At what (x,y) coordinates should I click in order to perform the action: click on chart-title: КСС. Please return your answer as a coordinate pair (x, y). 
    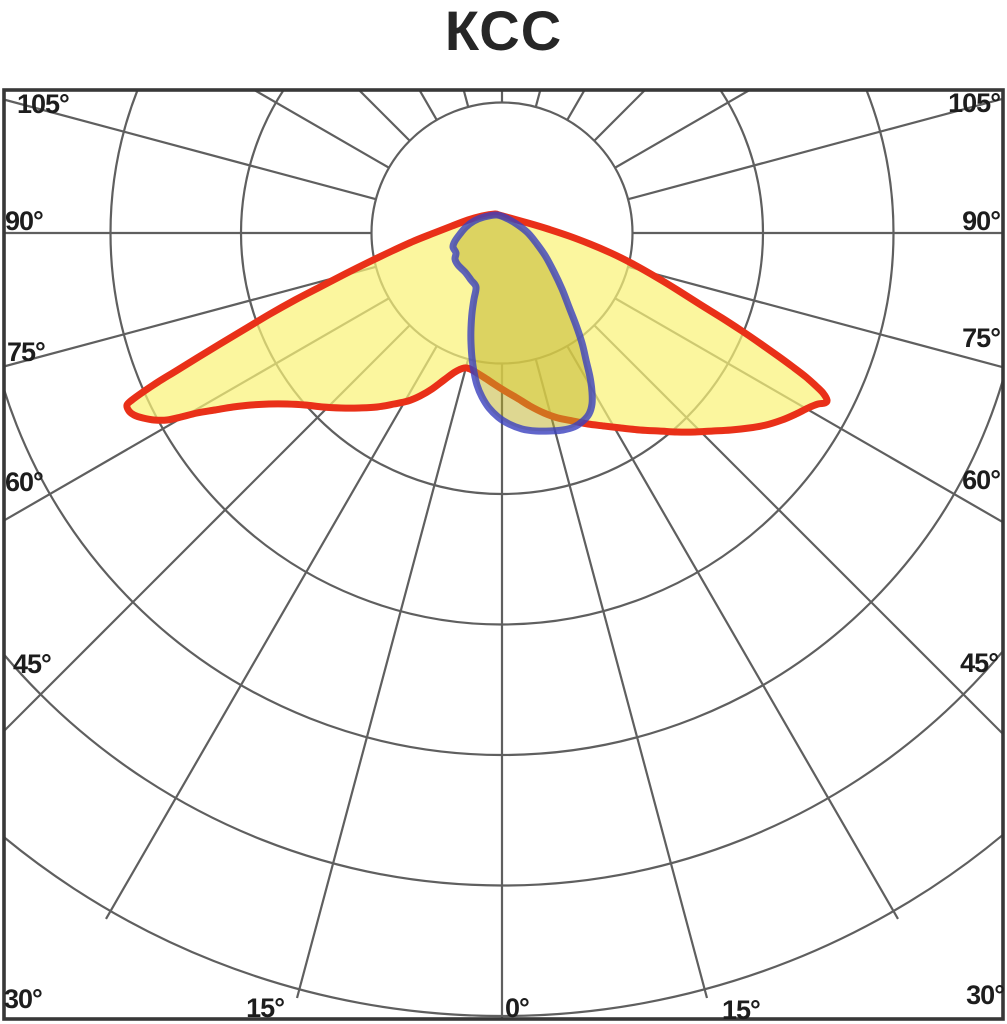
    Looking at the image, I should click on (503, 31).